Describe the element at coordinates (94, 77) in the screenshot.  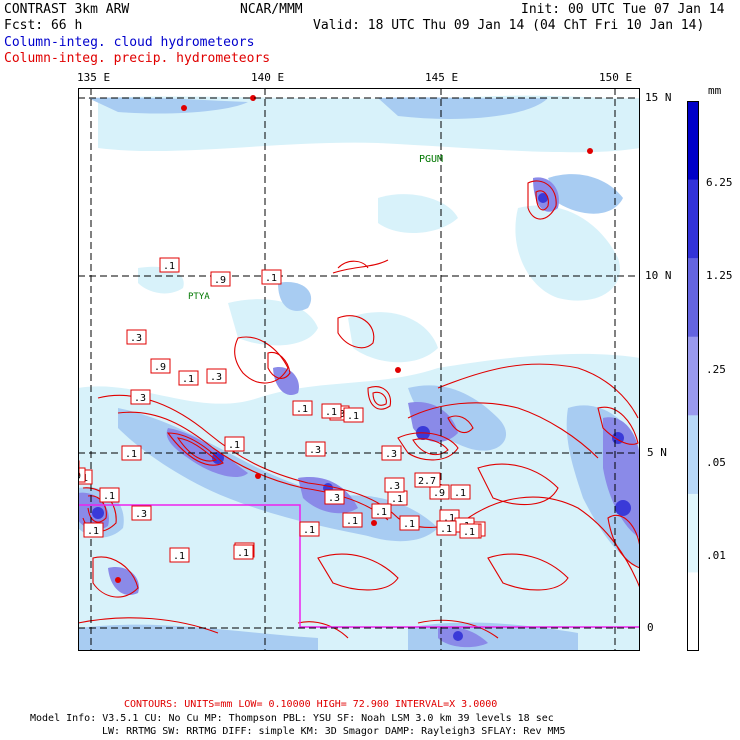
I see `lon-label: 135 E` at that location.